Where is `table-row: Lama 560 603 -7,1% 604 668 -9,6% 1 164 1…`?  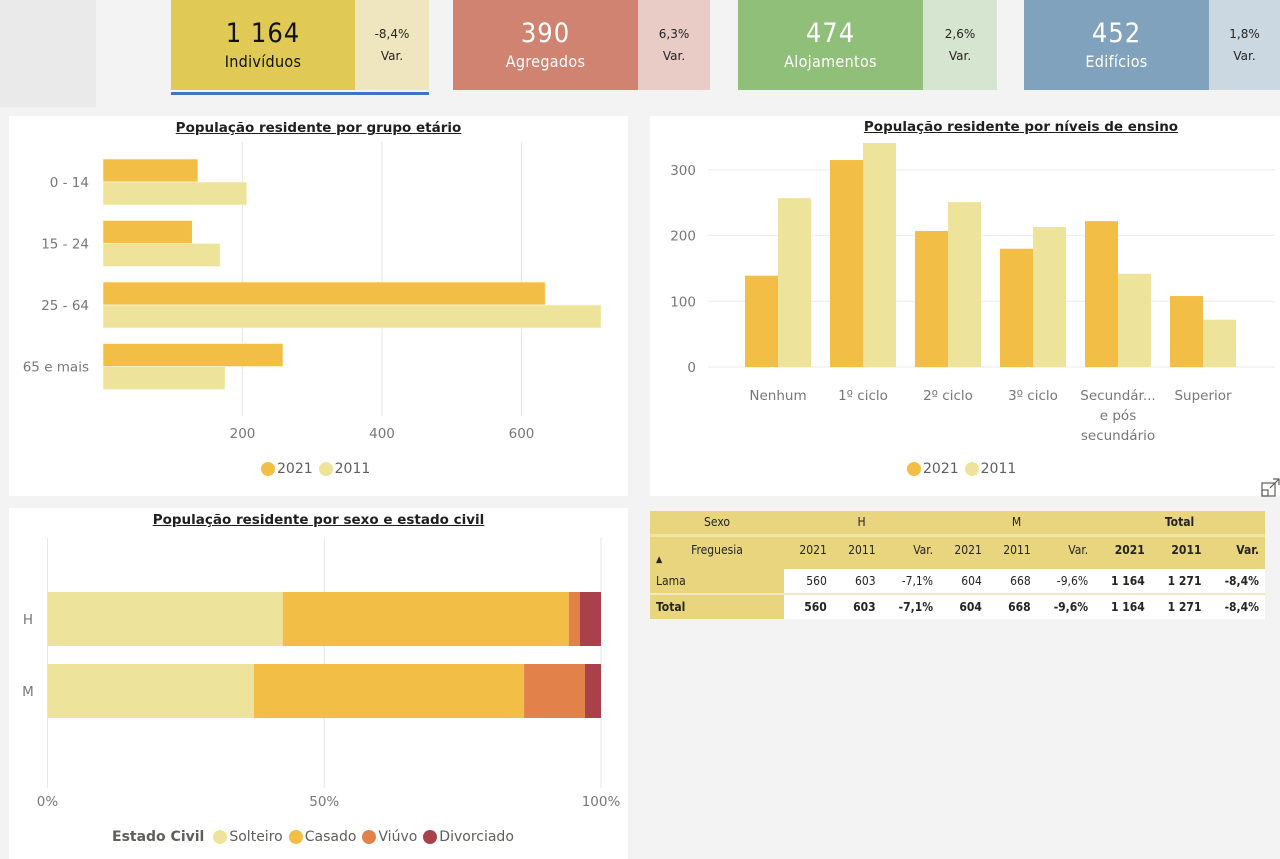
table-row: Lama 560 603 -7,1% 604 668 -9,6% 1 164 1… is located at coordinates (957, 581).